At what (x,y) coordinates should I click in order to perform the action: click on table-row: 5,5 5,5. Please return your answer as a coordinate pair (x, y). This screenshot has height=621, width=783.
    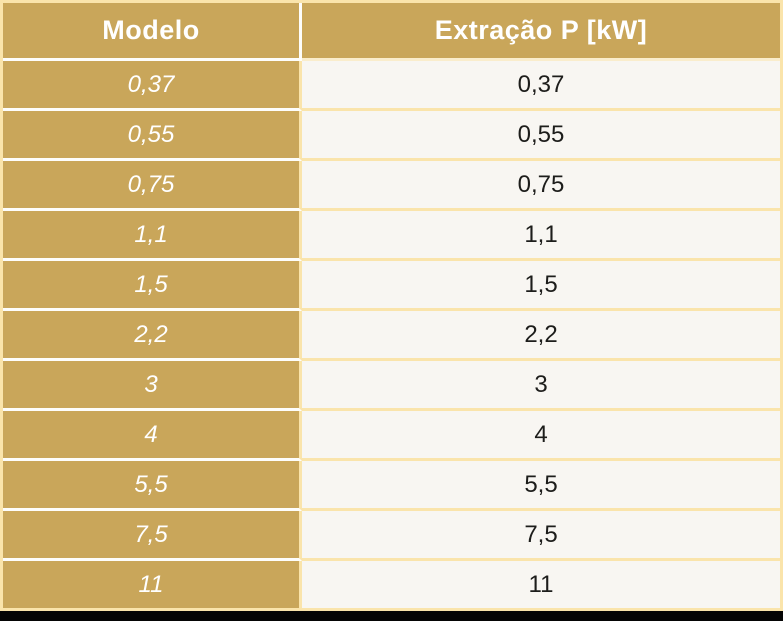
    Looking at the image, I should click on (391, 486).